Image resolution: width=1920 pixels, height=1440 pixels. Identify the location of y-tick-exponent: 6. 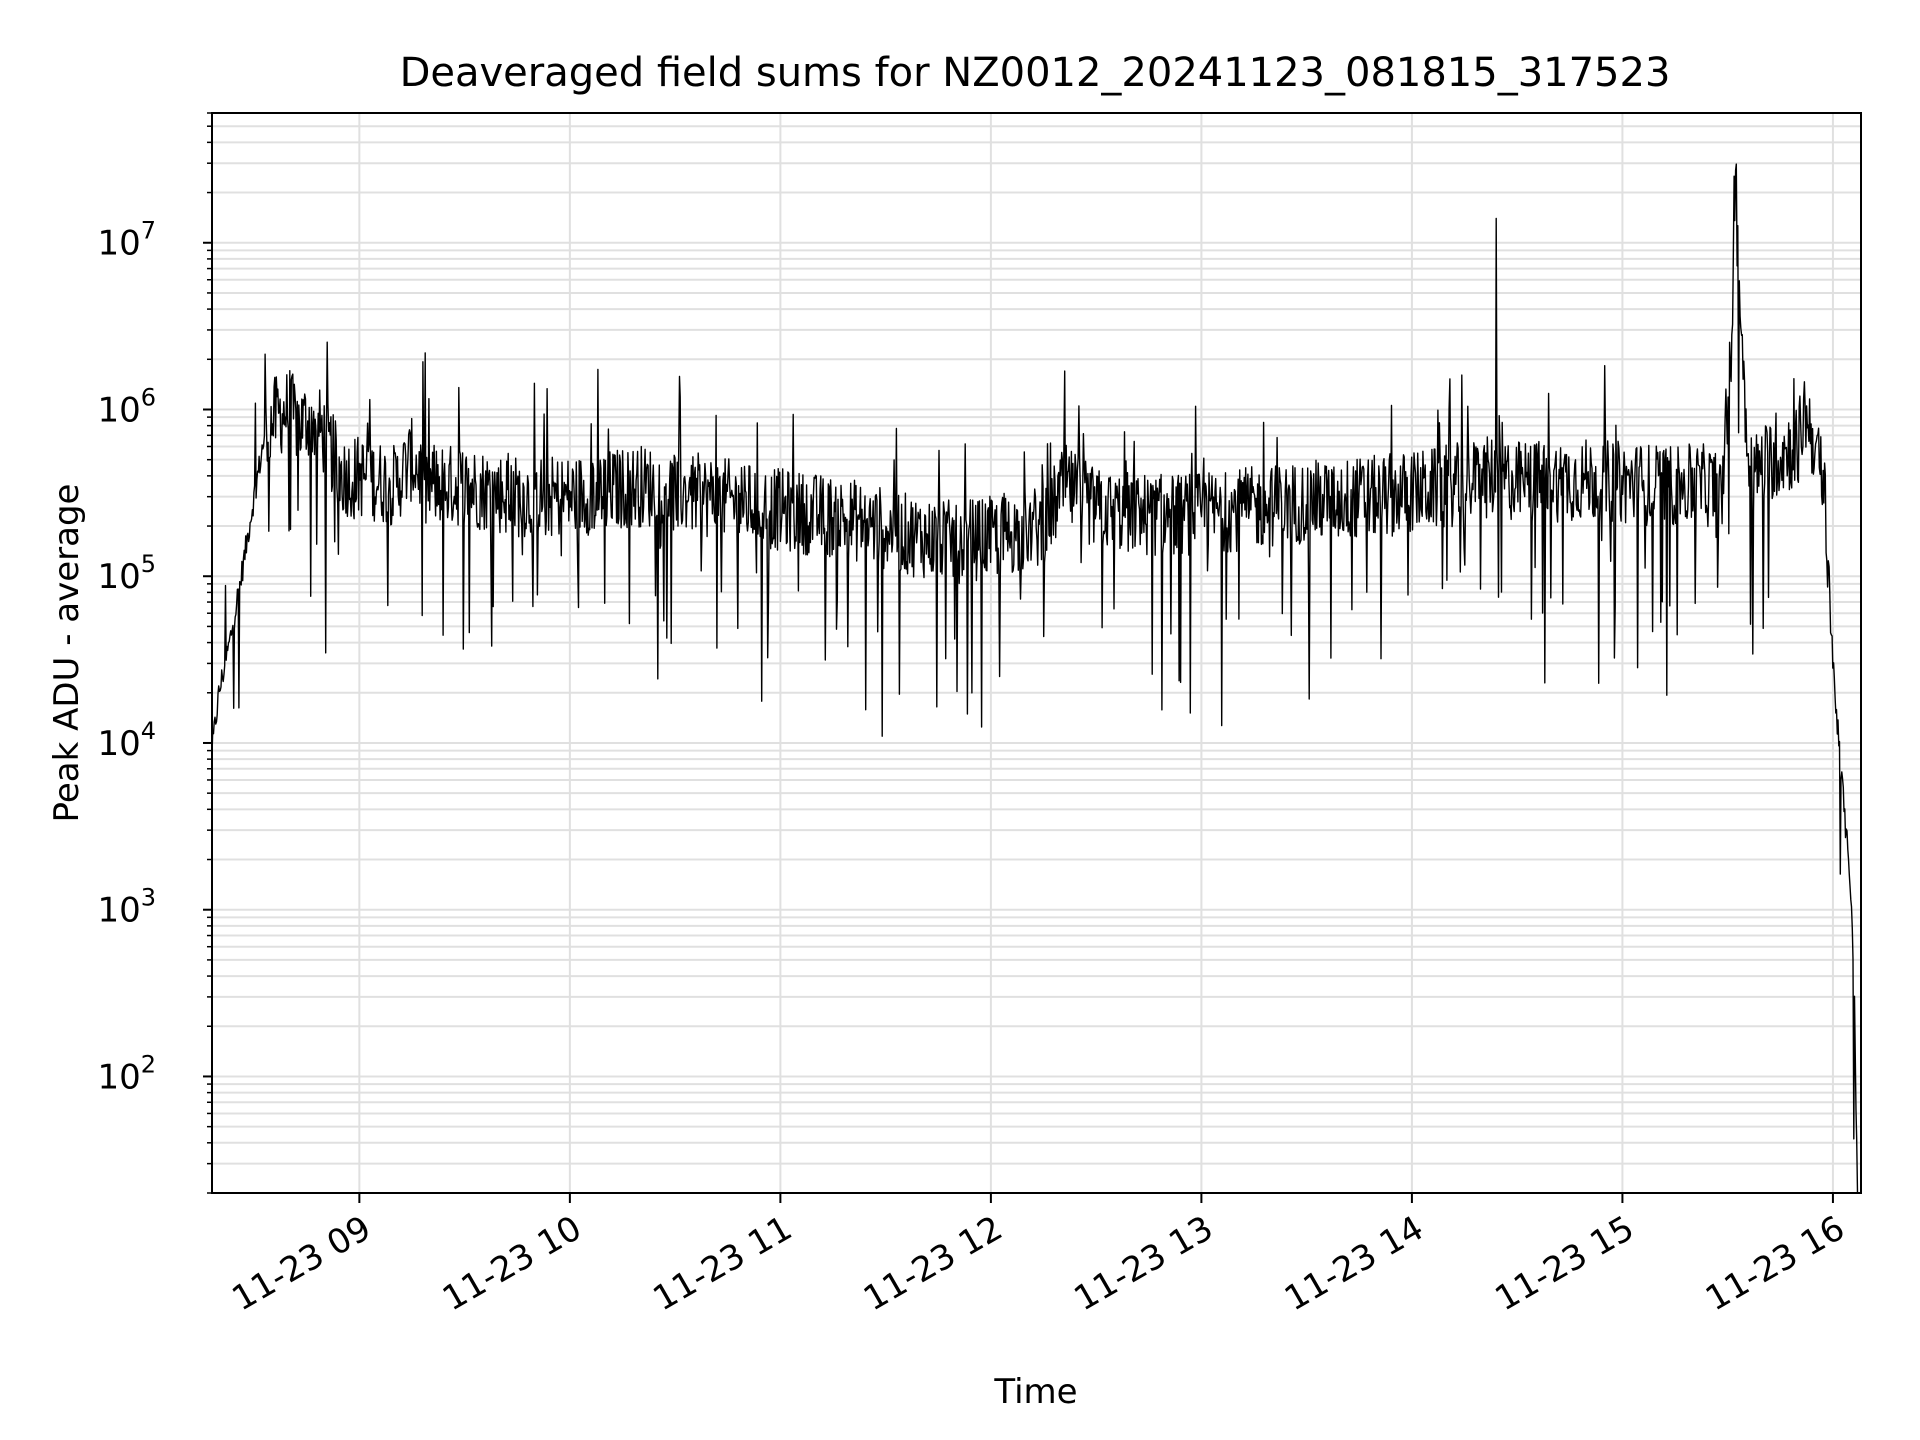
(148, 397).